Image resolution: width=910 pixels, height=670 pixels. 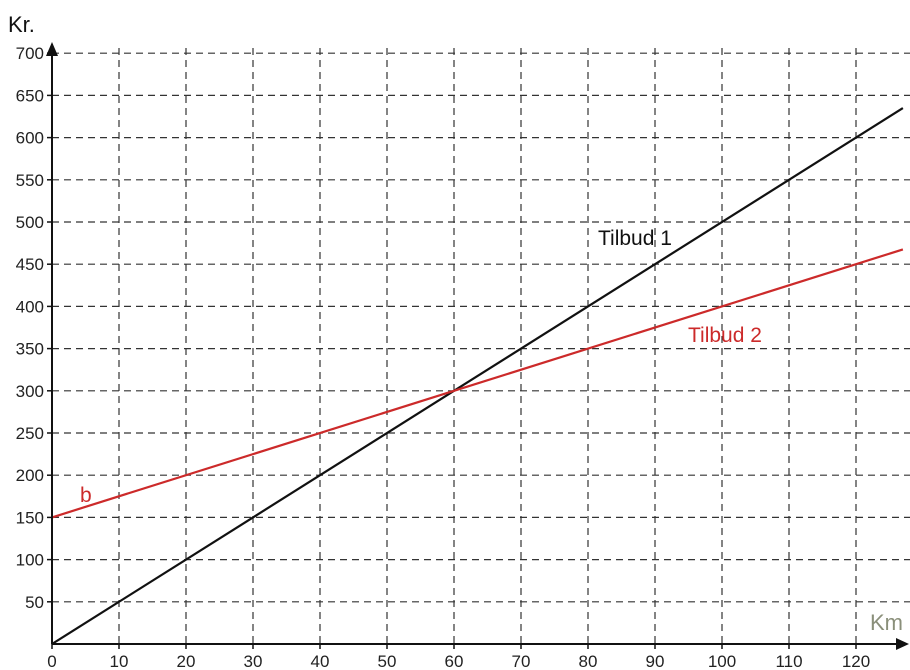 What do you see at coordinates (186, 661) in the screenshot?
I see `x-tick-label: 20` at bounding box center [186, 661].